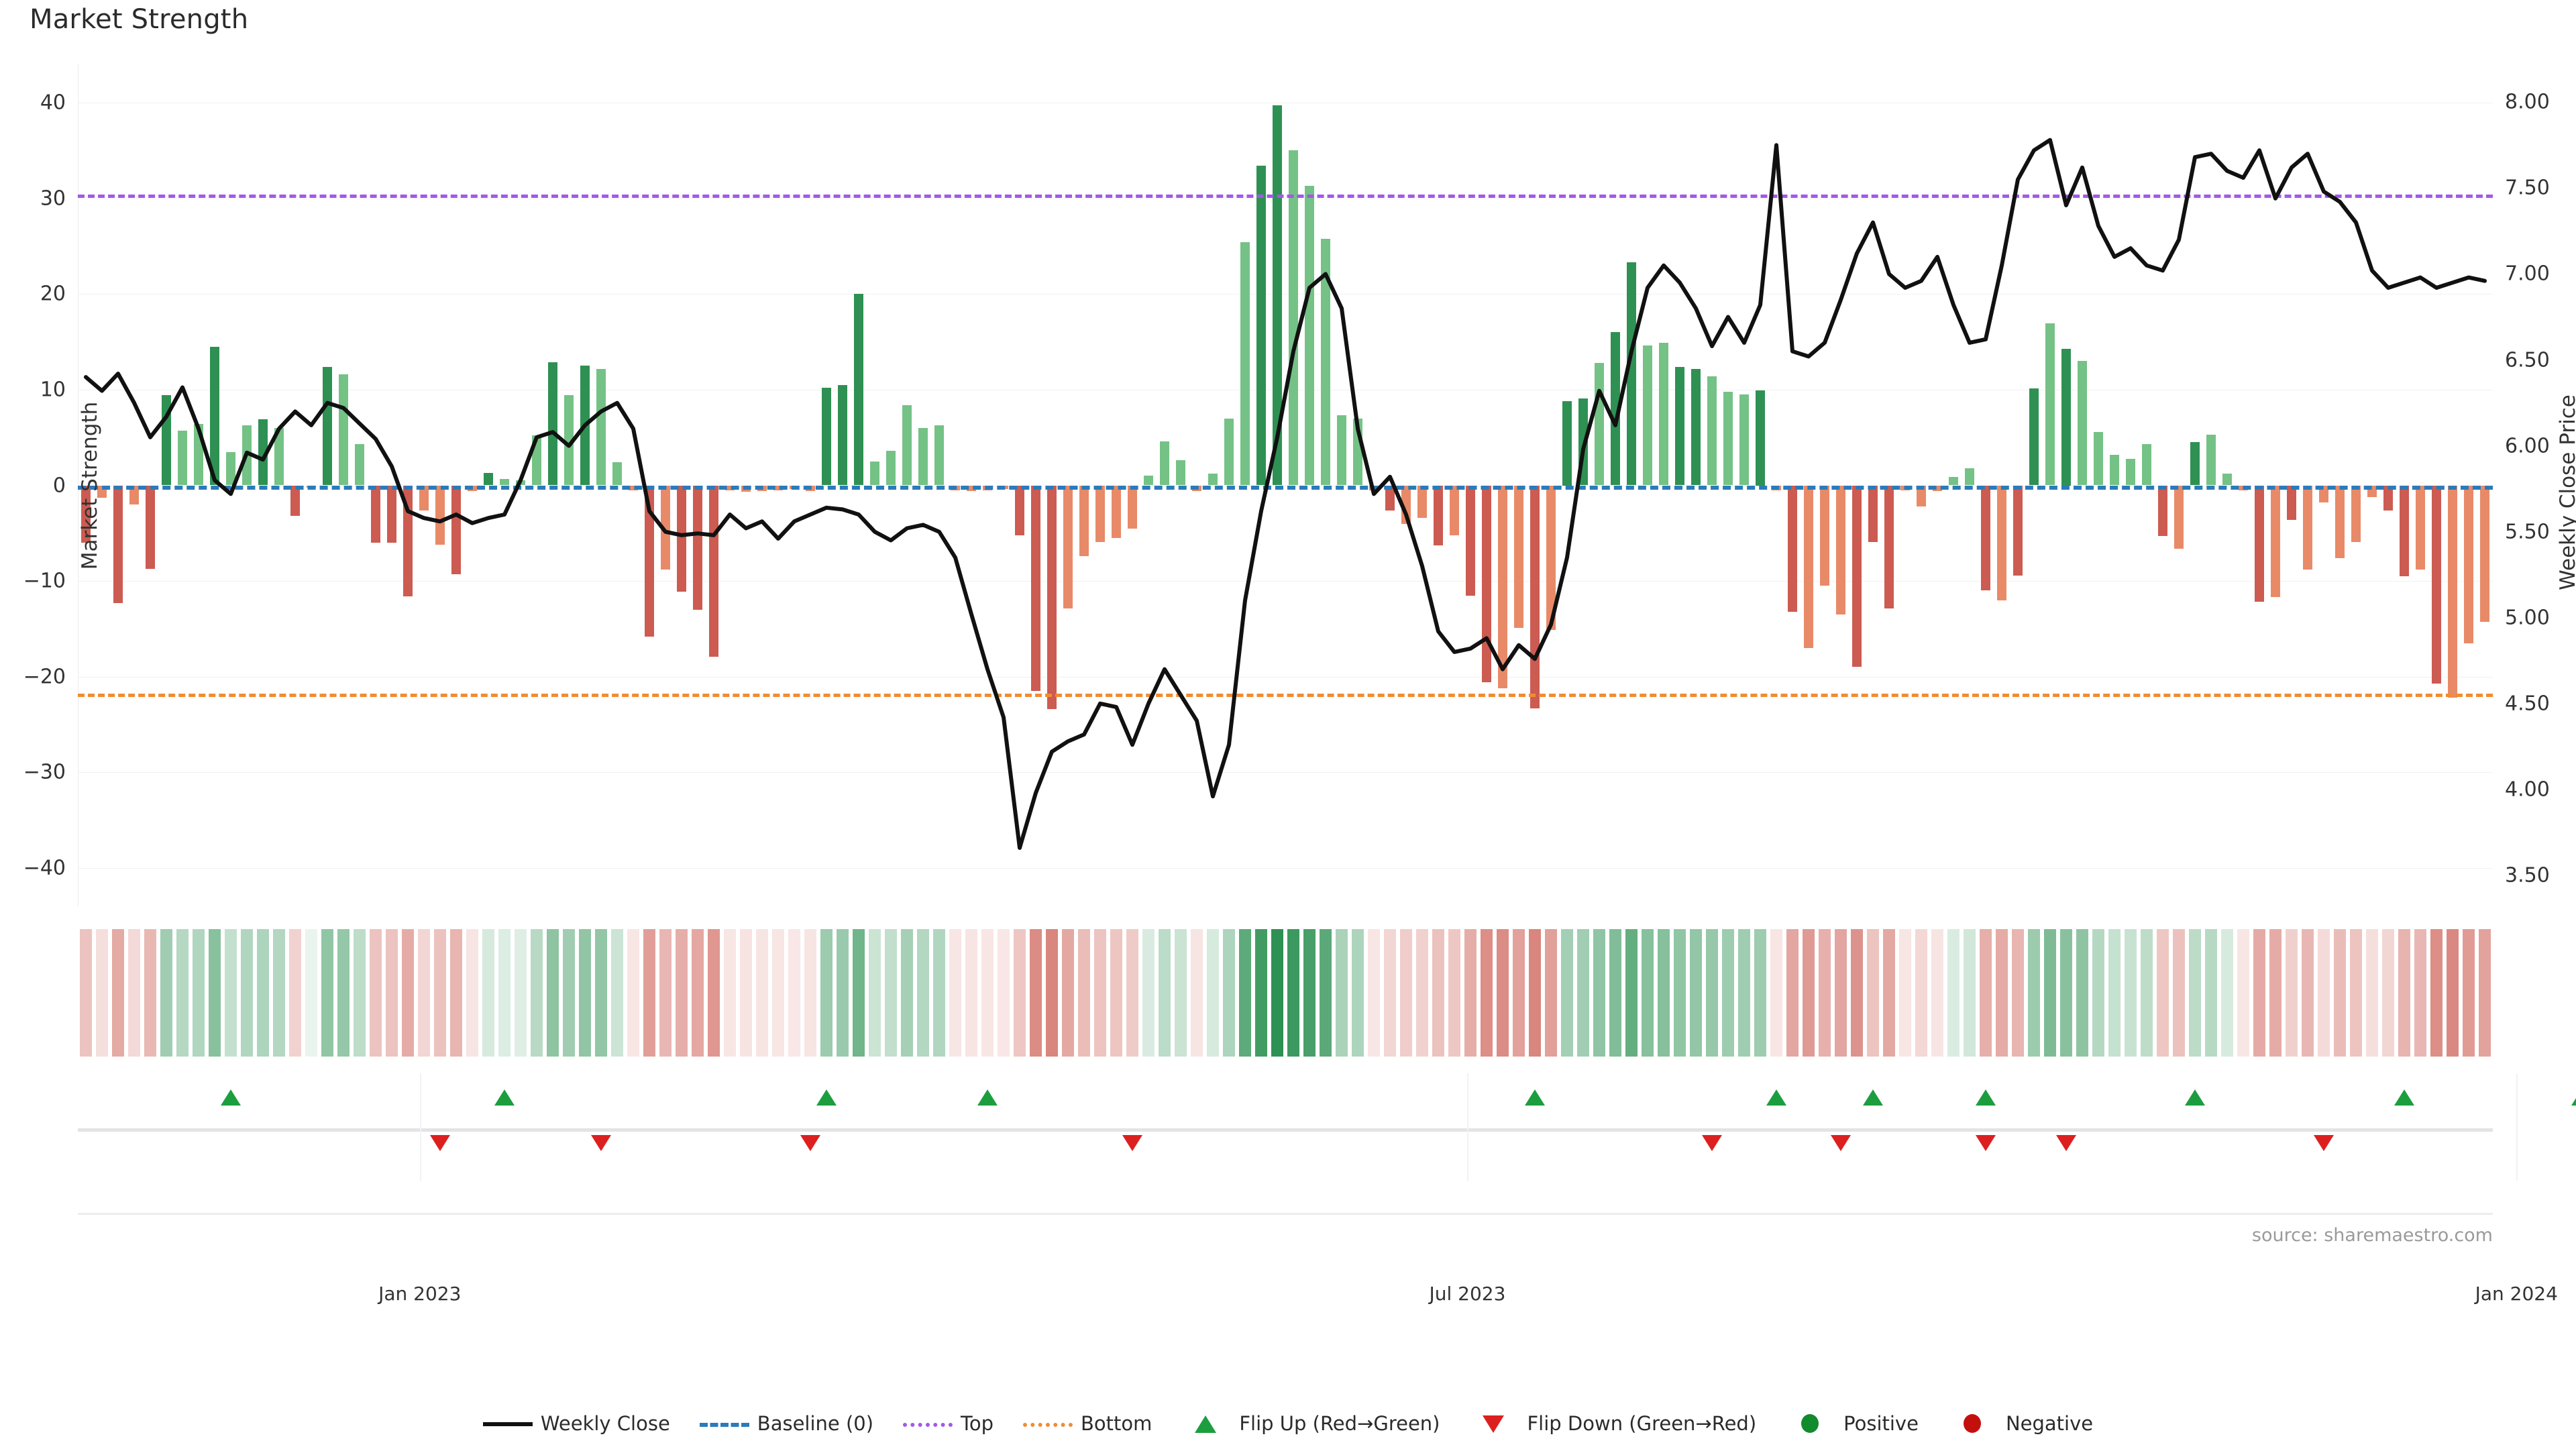 The width and height of the screenshot is (2576, 1449). I want to click on strength-heatmap-strip, so click(1285, 993).